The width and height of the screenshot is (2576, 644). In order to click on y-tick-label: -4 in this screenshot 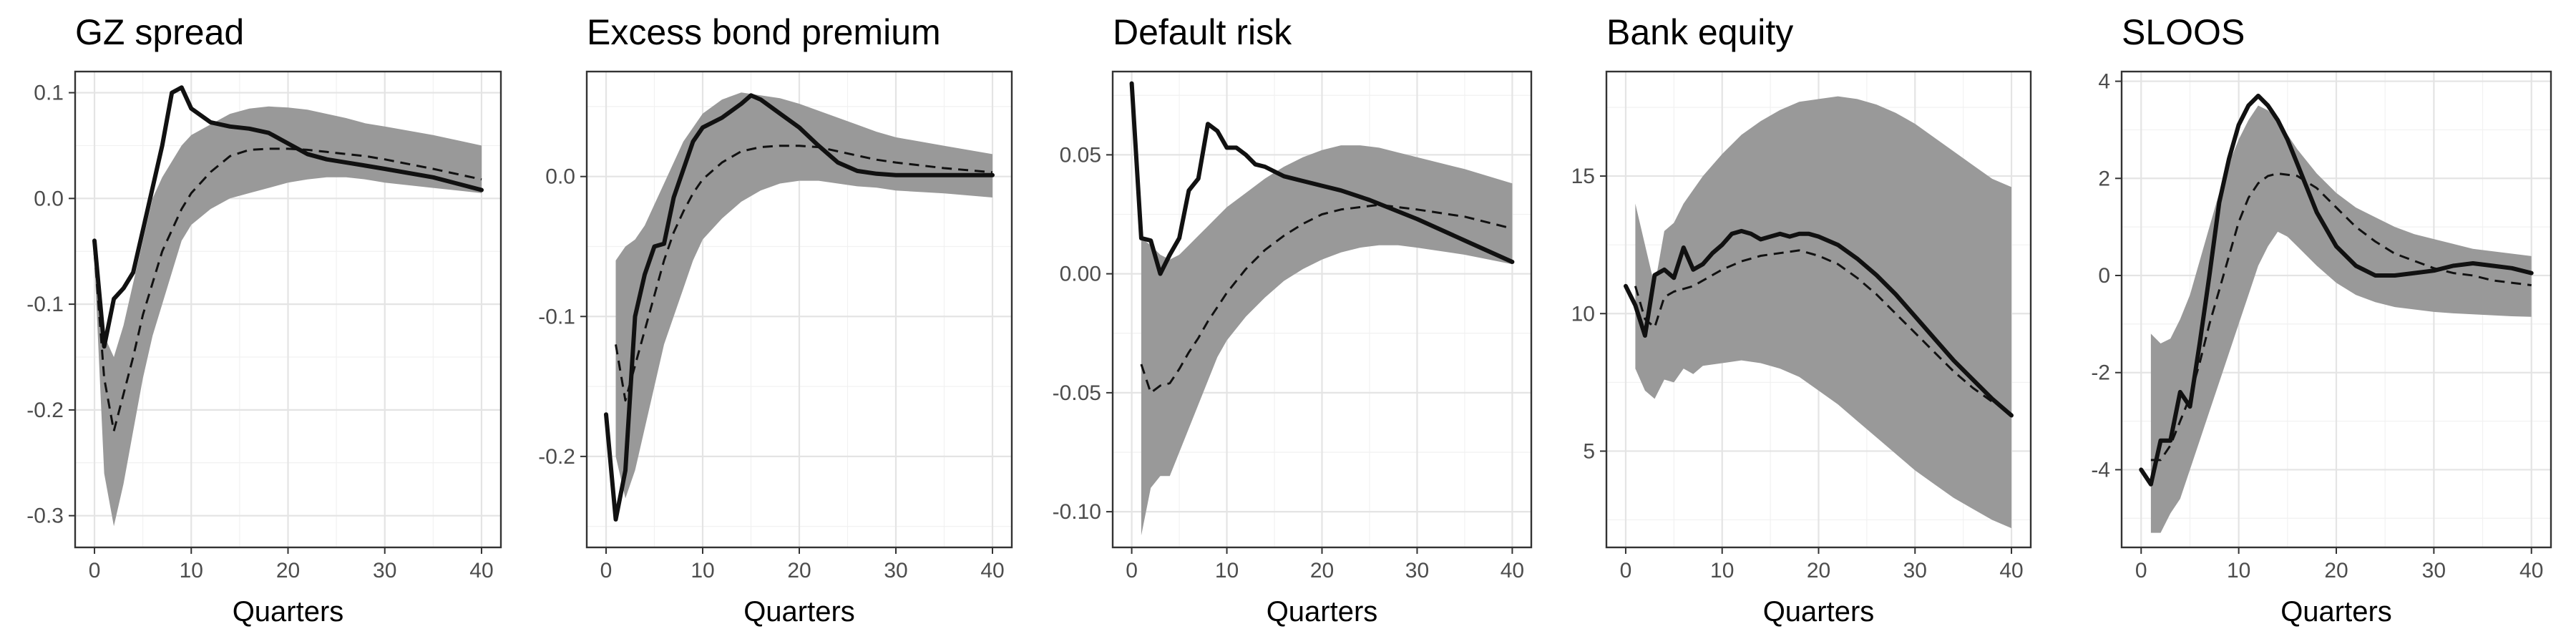, I will do `click(2100, 470)`.